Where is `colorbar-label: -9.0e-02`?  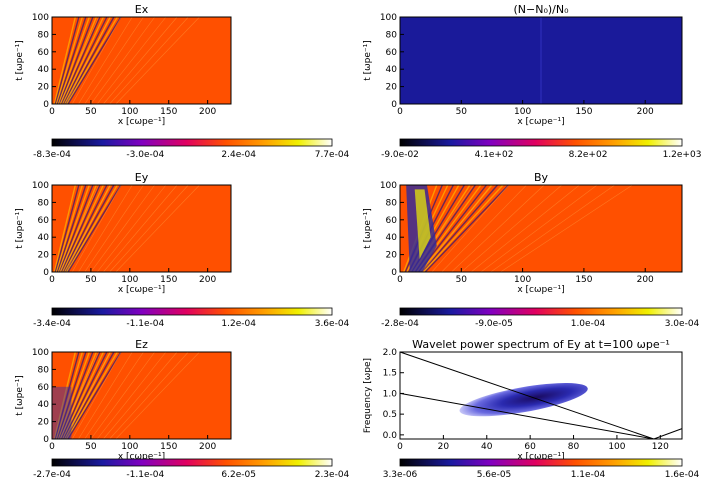
colorbar-label: -9.0e-02 is located at coordinates (400, 155).